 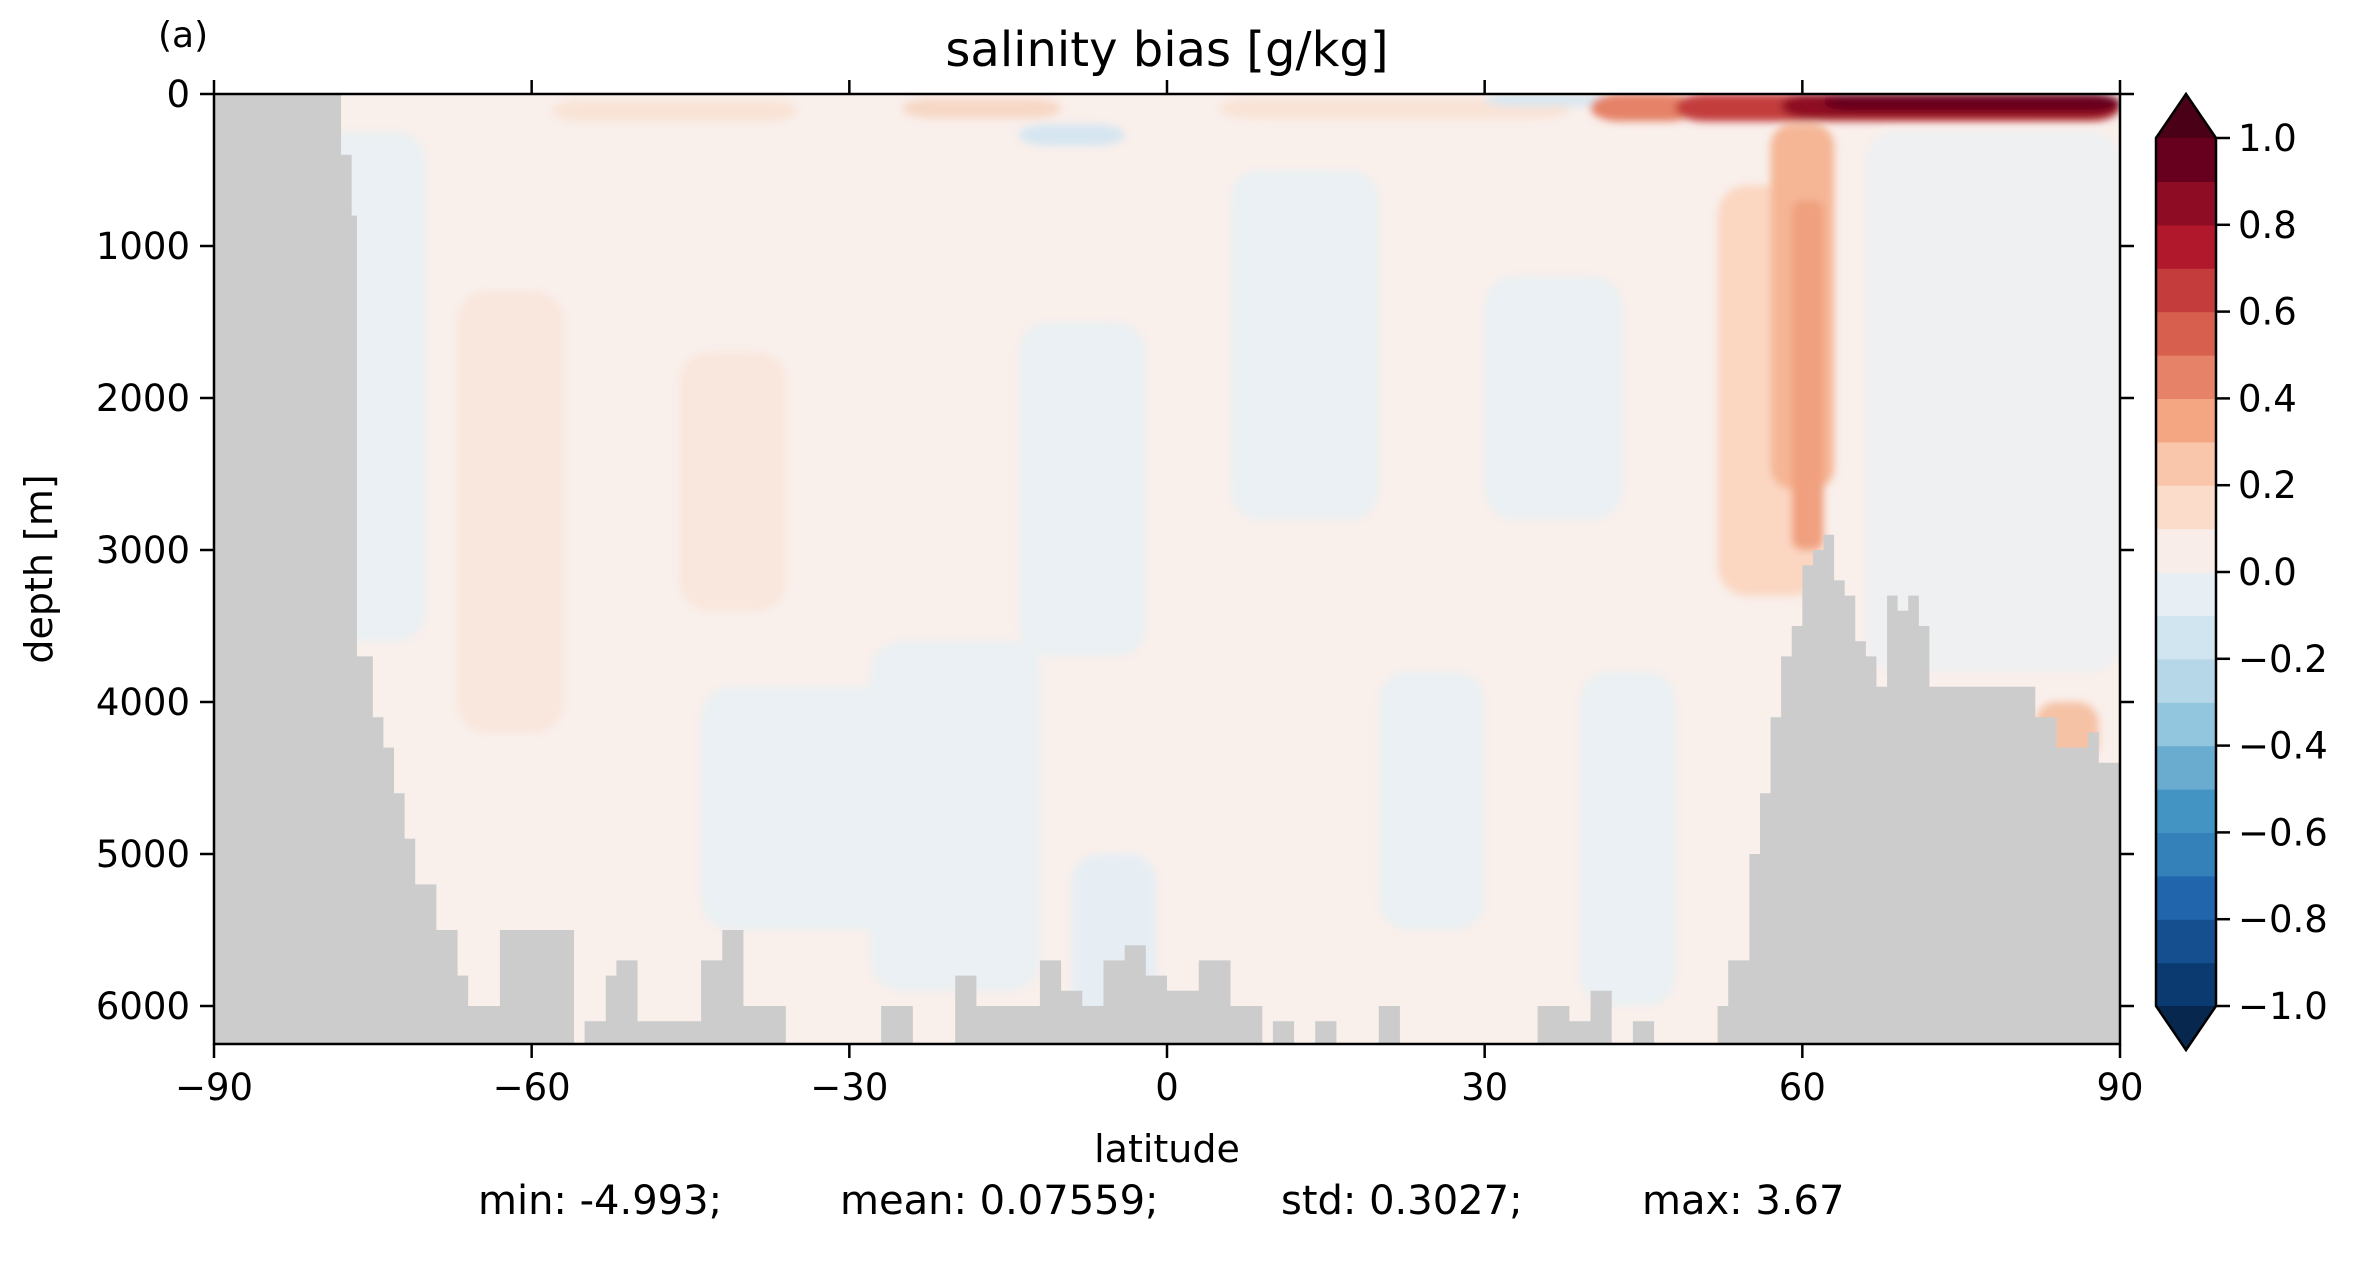 What do you see at coordinates (2119, 1087) in the screenshot?
I see `x-tick-label: 90` at bounding box center [2119, 1087].